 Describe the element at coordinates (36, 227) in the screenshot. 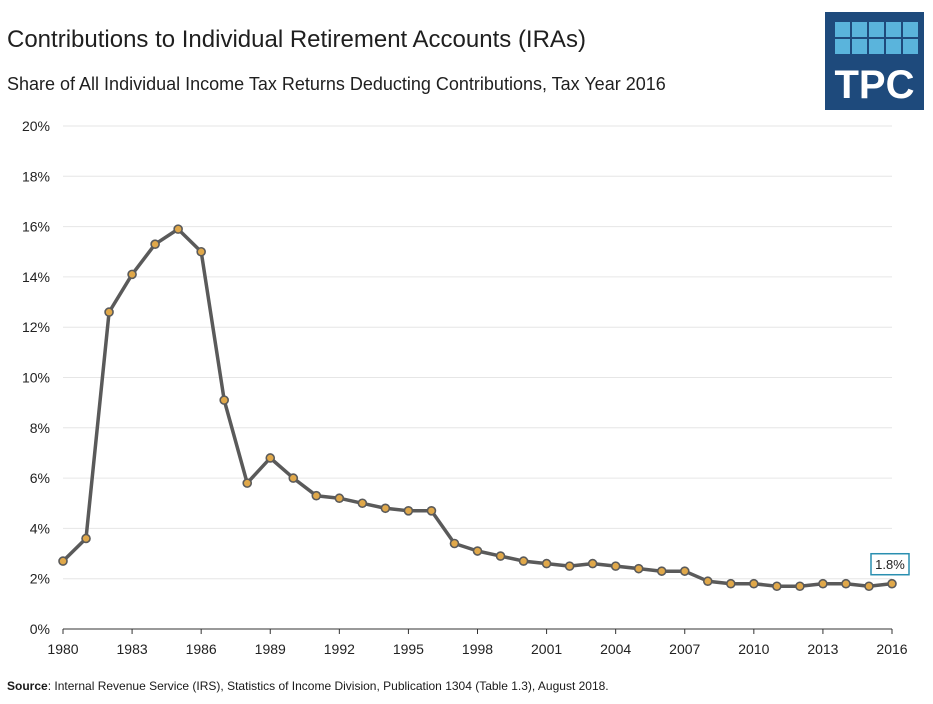

I see `y-tick-label: 16%` at that location.